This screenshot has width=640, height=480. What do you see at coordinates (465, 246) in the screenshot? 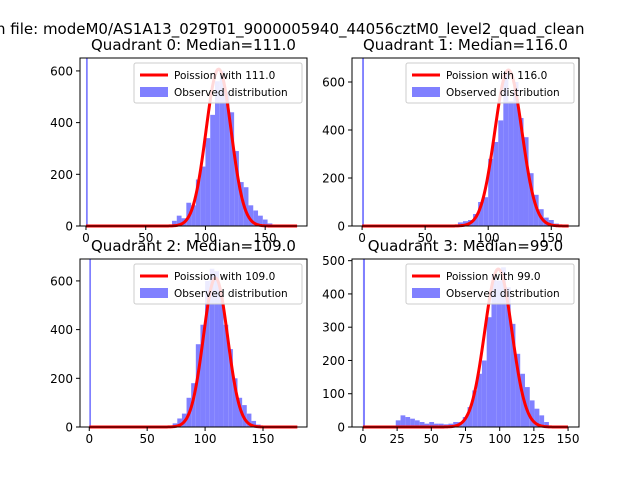
I see `subplot-title: Quadrant 3: Median=99.0` at bounding box center [465, 246].